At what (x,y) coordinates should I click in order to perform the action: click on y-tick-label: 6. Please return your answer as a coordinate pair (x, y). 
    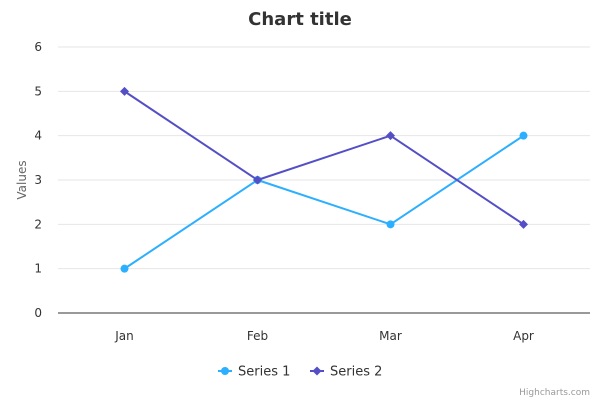
    Looking at the image, I should click on (38, 47).